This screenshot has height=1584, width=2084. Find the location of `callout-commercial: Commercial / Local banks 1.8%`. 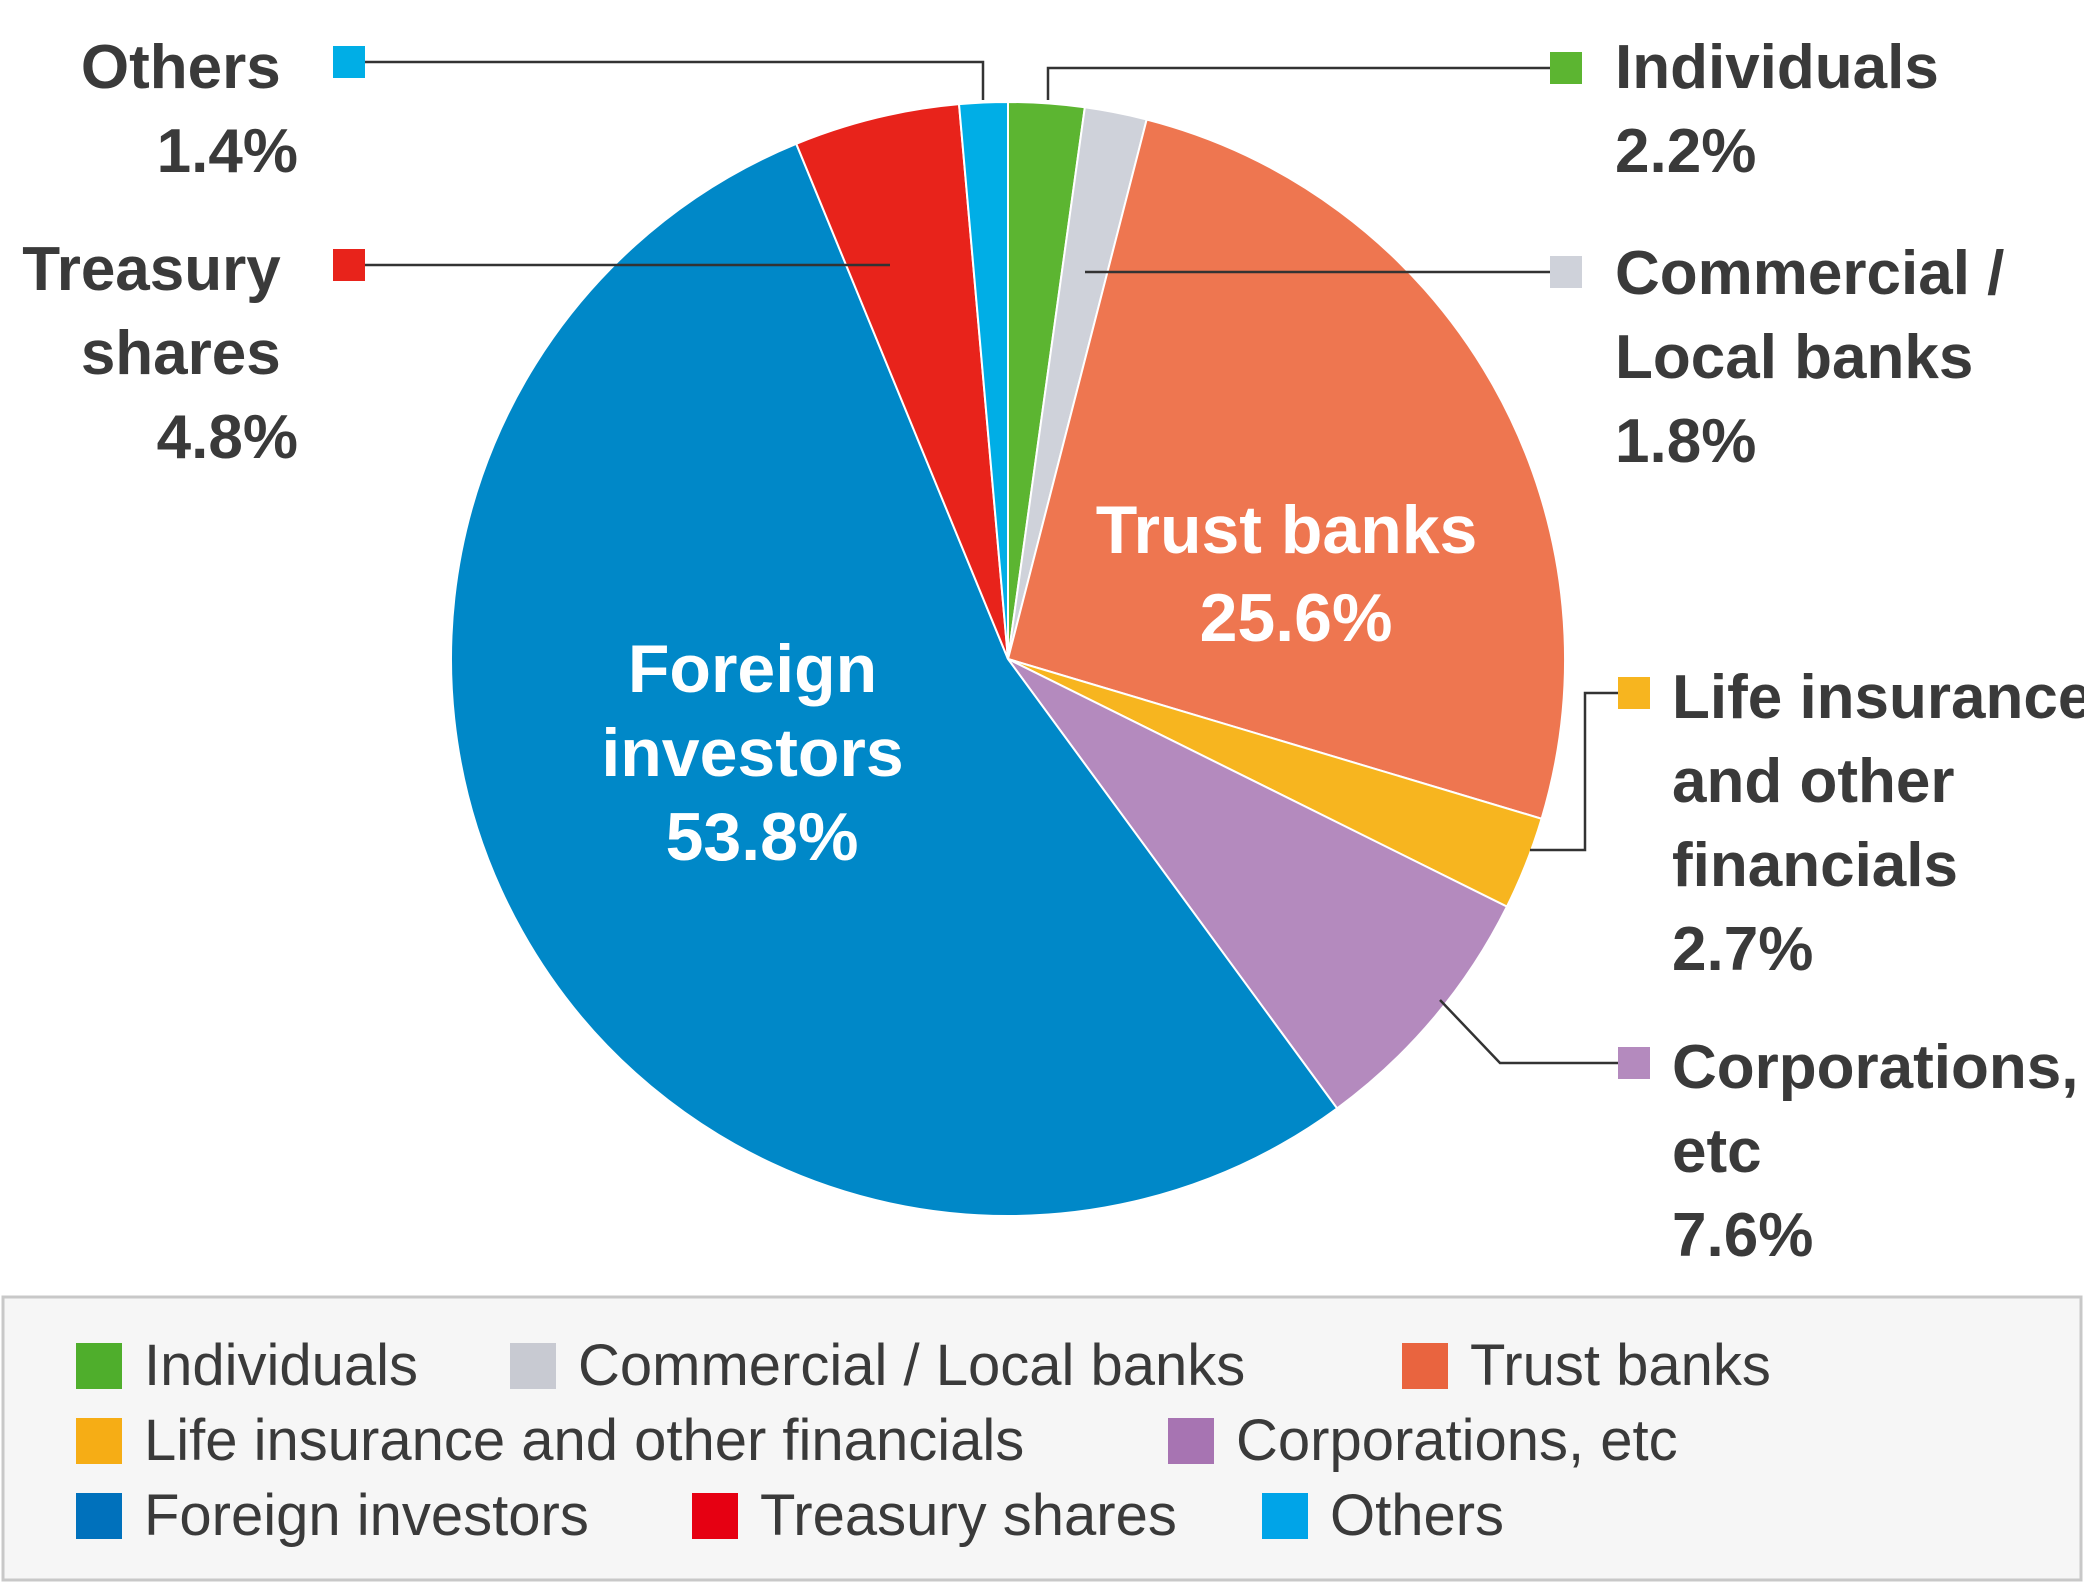

callout-commercial: Commercial / Local banks 1.8% is located at coordinates (1818, 357).